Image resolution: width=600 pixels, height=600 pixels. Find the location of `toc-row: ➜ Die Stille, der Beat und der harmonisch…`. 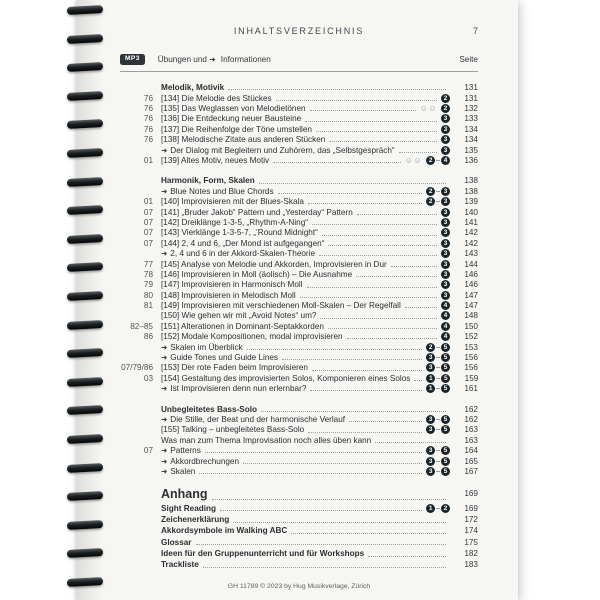

toc-row: ➜ Die Stille, der Beat und der harmonisch… is located at coordinates (299, 419).